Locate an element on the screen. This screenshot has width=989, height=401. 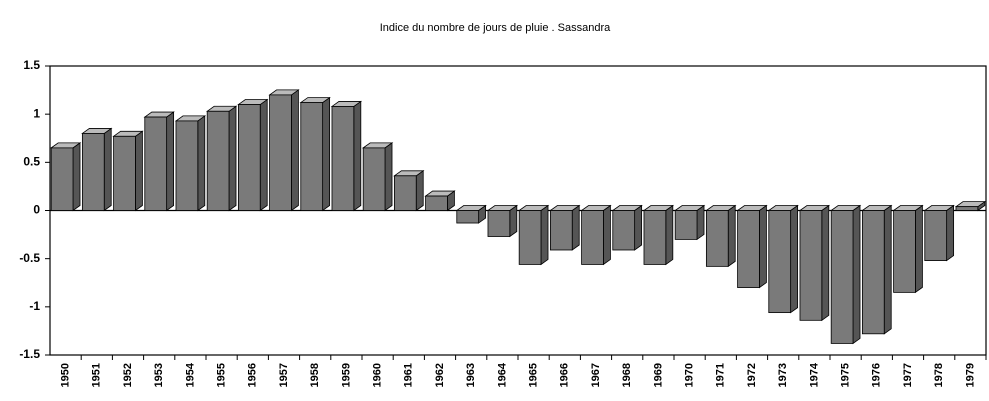
y-tick-label: -1 is located at coordinates (34, 306).